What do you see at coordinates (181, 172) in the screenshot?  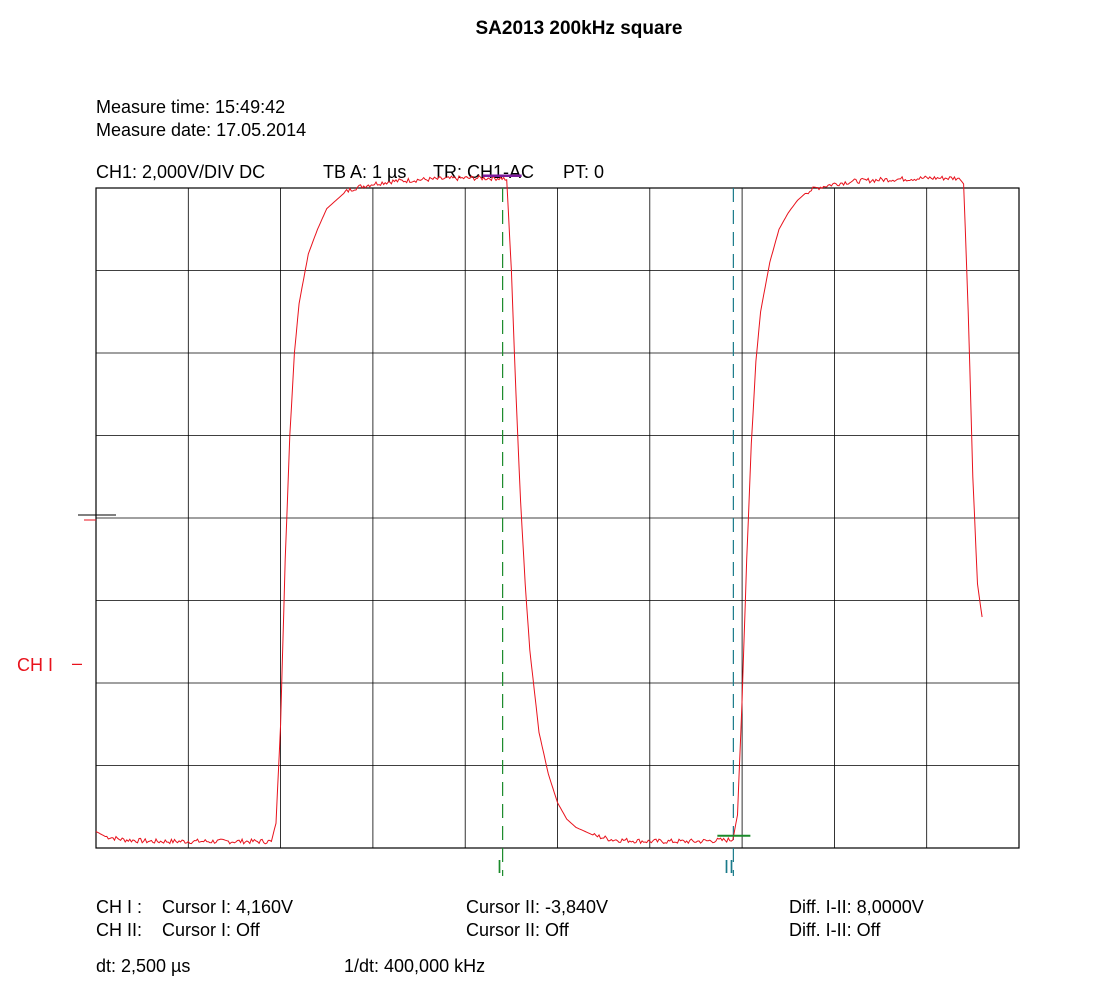 I see `channel-settings: CH1: 2,000V/DIV DC` at bounding box center [181, 172].